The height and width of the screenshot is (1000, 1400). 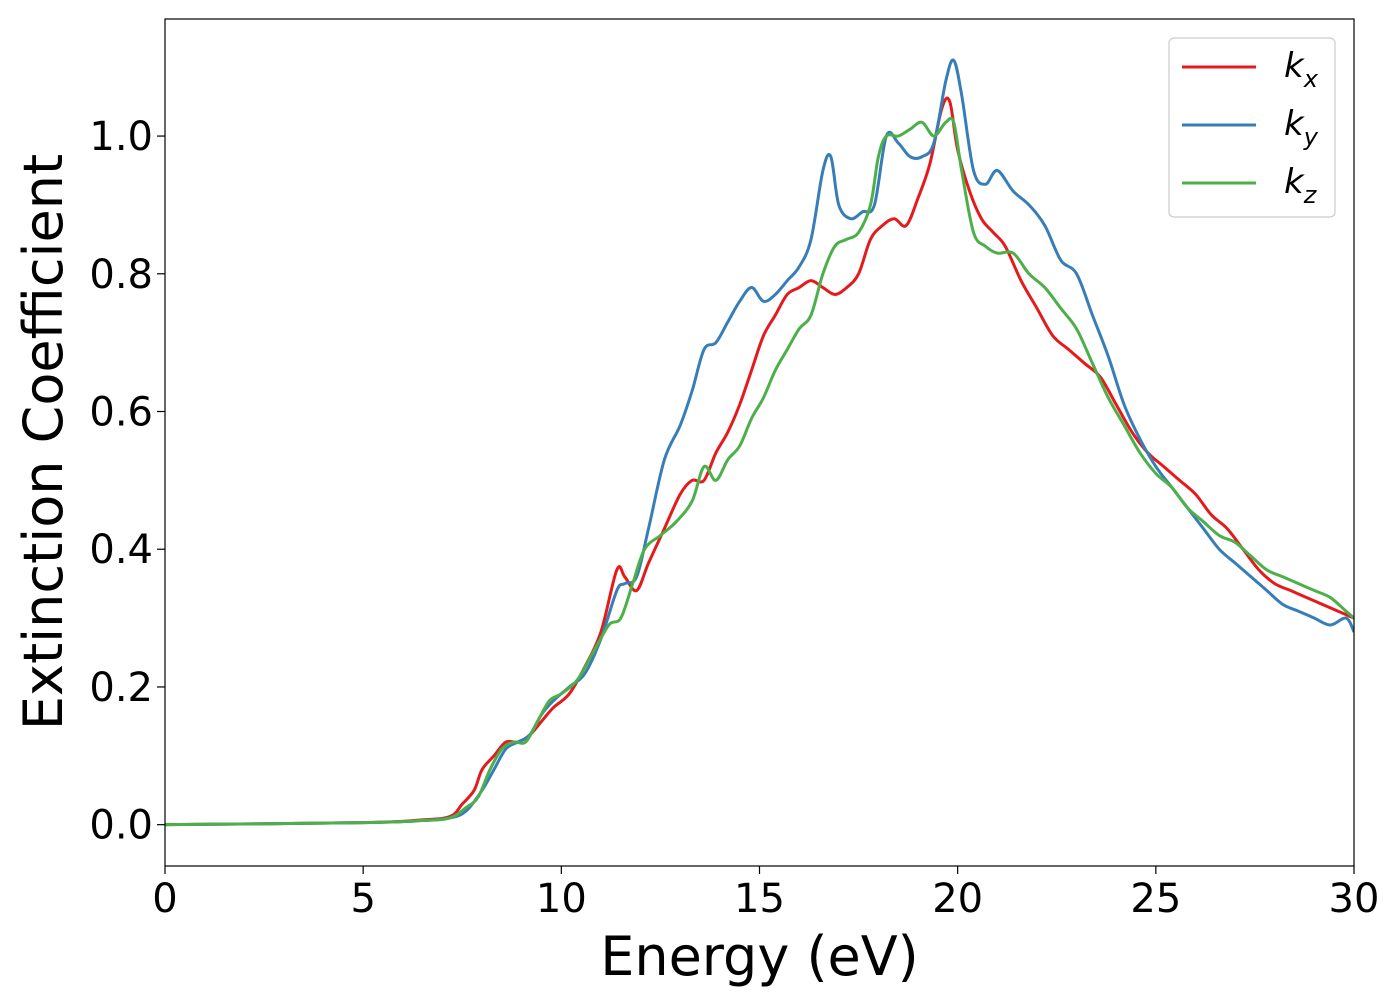 I want to click on x-tick-label: 25, so click(x=1155, y=899).